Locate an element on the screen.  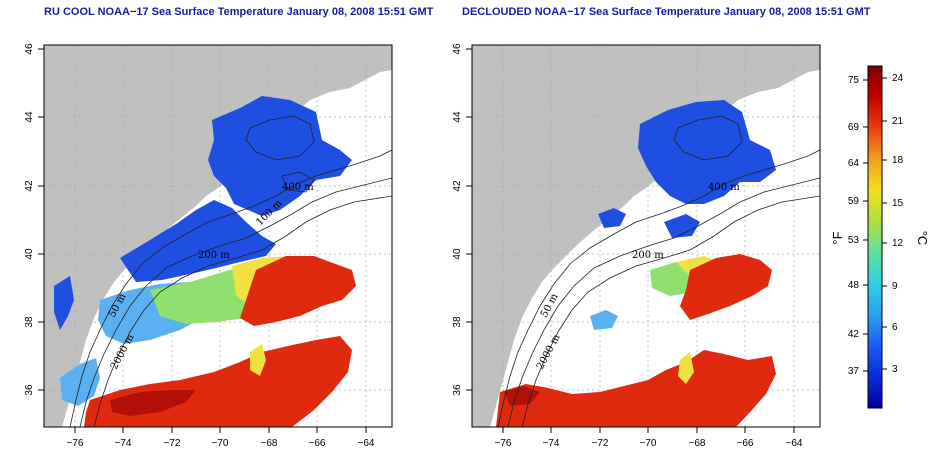
colorbar: 75 69 64 59 53 48 42 37 24 21 18 15 12 9 6 3 °F °C is located at coordinates (880, 237).